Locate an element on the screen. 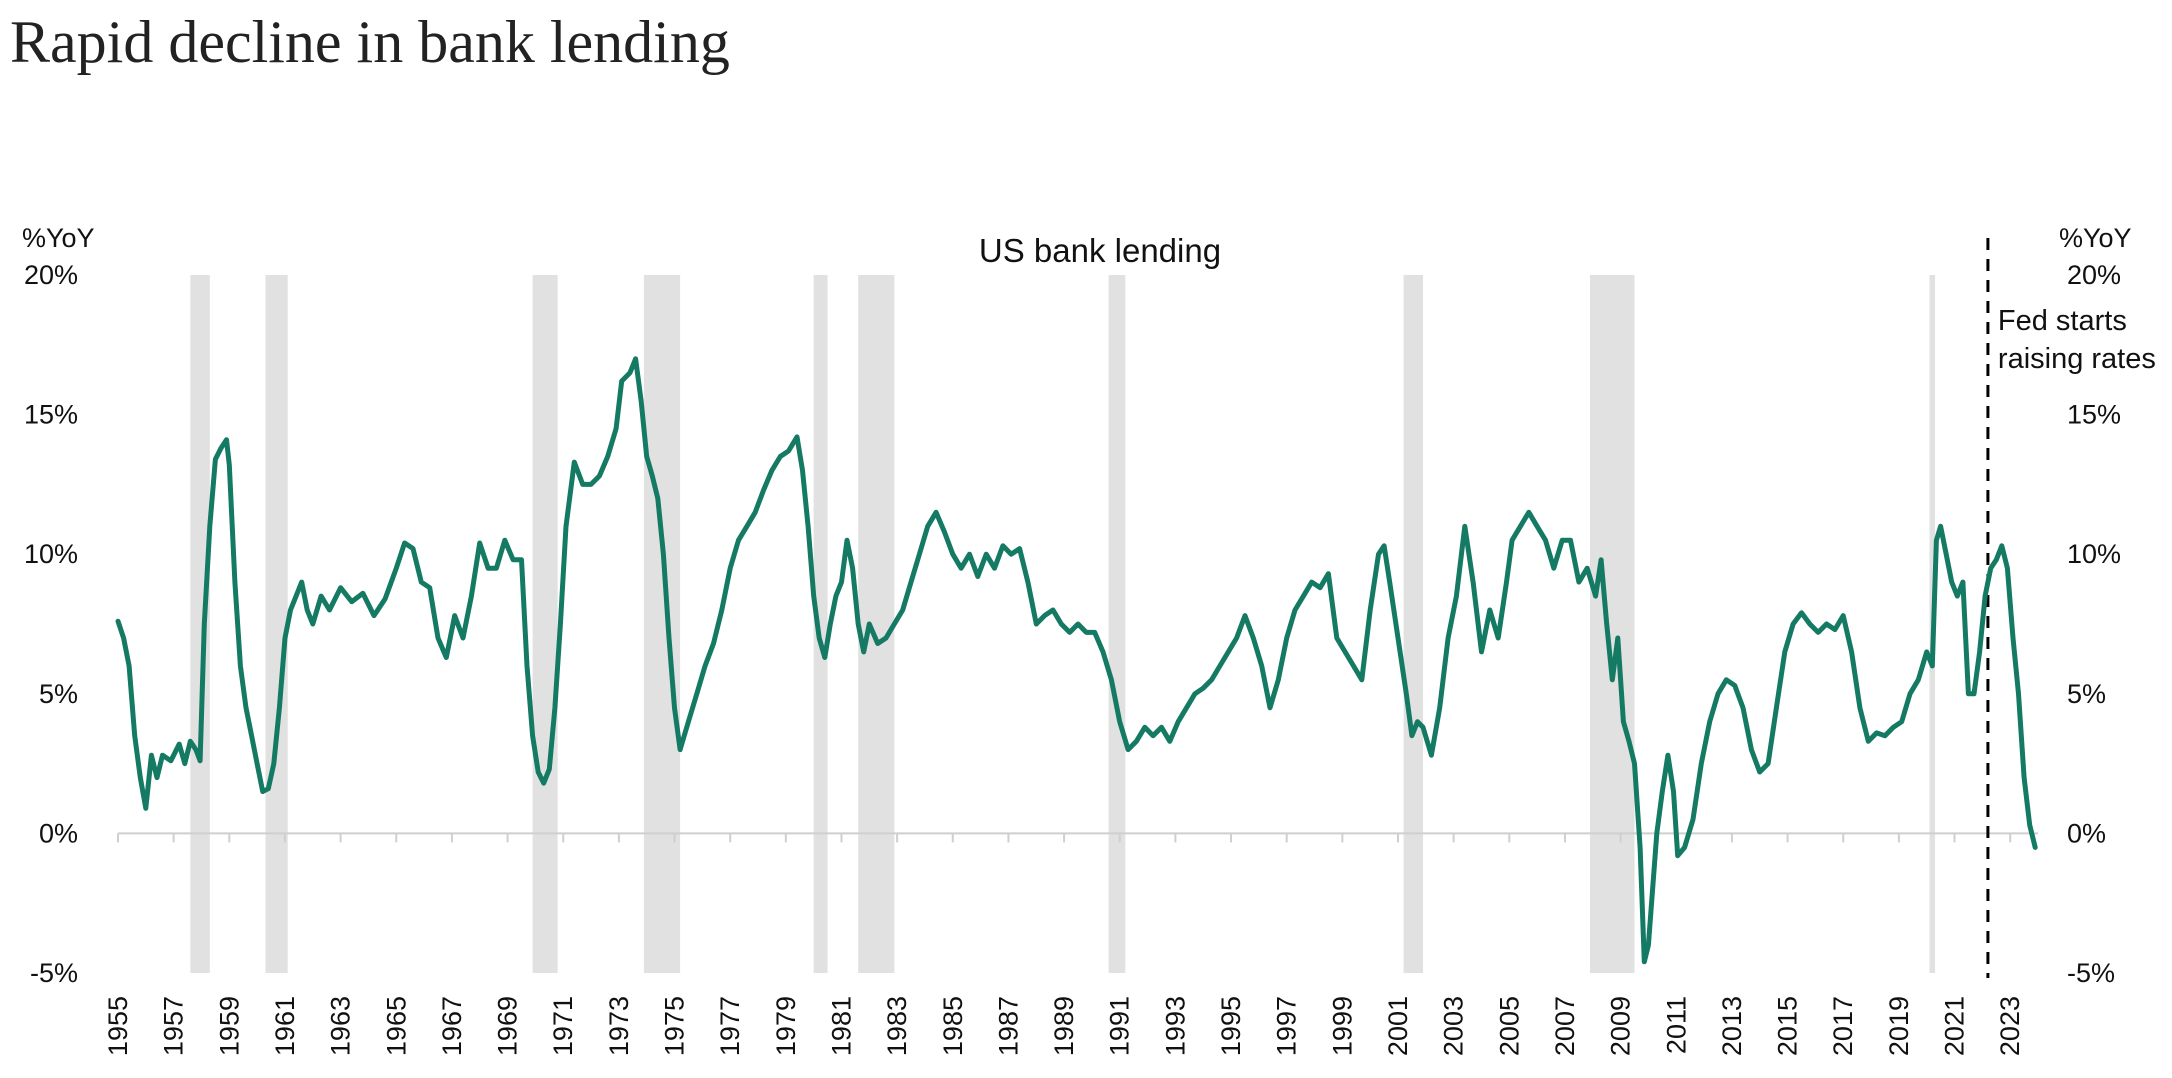  y-tick-label-right: 20% is located at coordinates (2094, 275).